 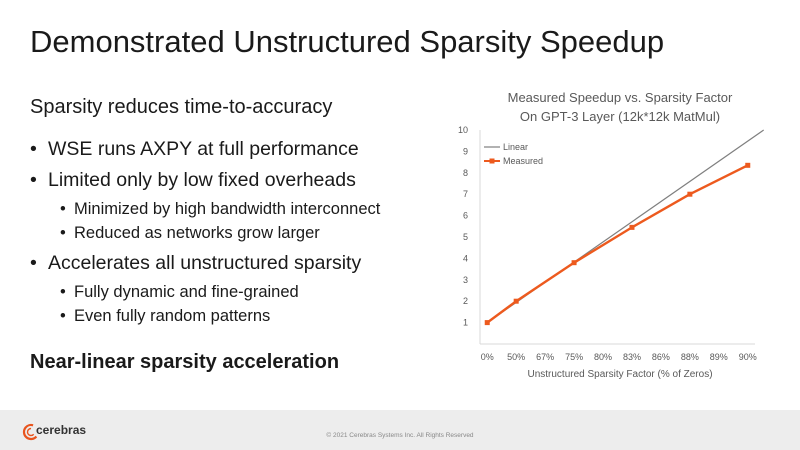 I want to click on bullet-text: WSE runs AXPY at full performance, so click(x=203, y=149).